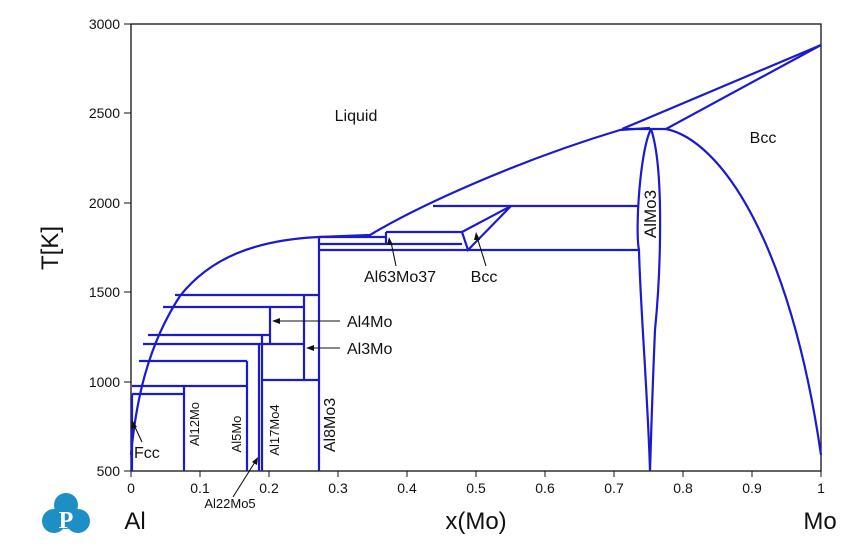  I want to click on x-tick-label: 0.7, so click(614, 488).